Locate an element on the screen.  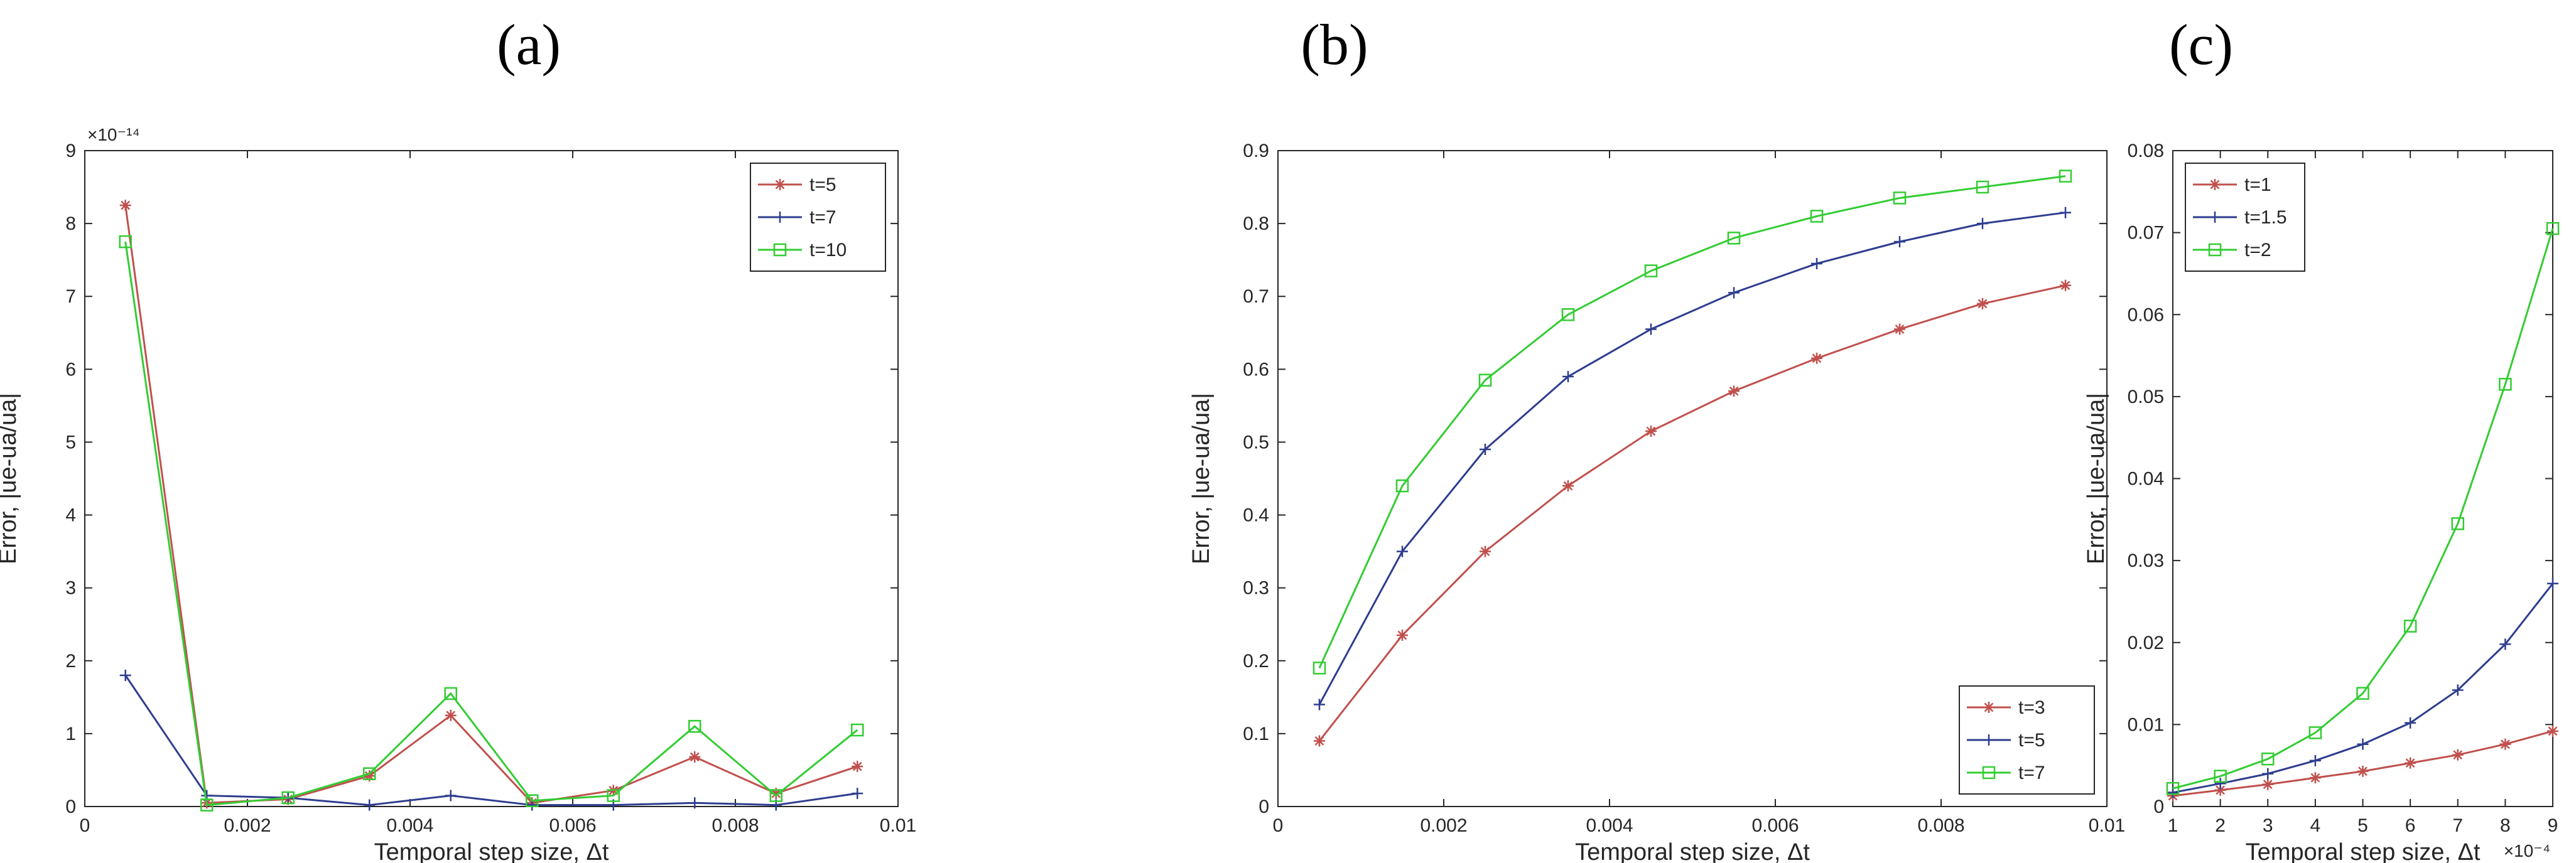
x-tick-label: 0.008 is located at coordinates (1940, 826).